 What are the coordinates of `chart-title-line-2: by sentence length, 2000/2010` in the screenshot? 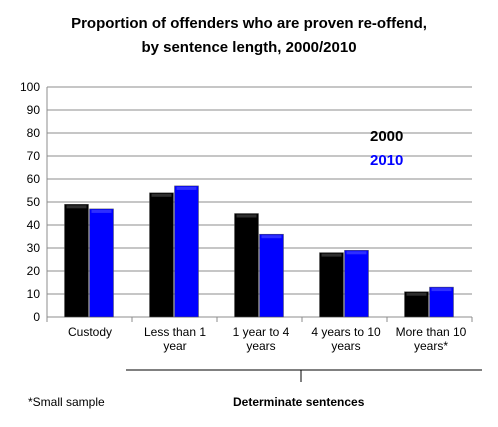 It's located at (249, 47).